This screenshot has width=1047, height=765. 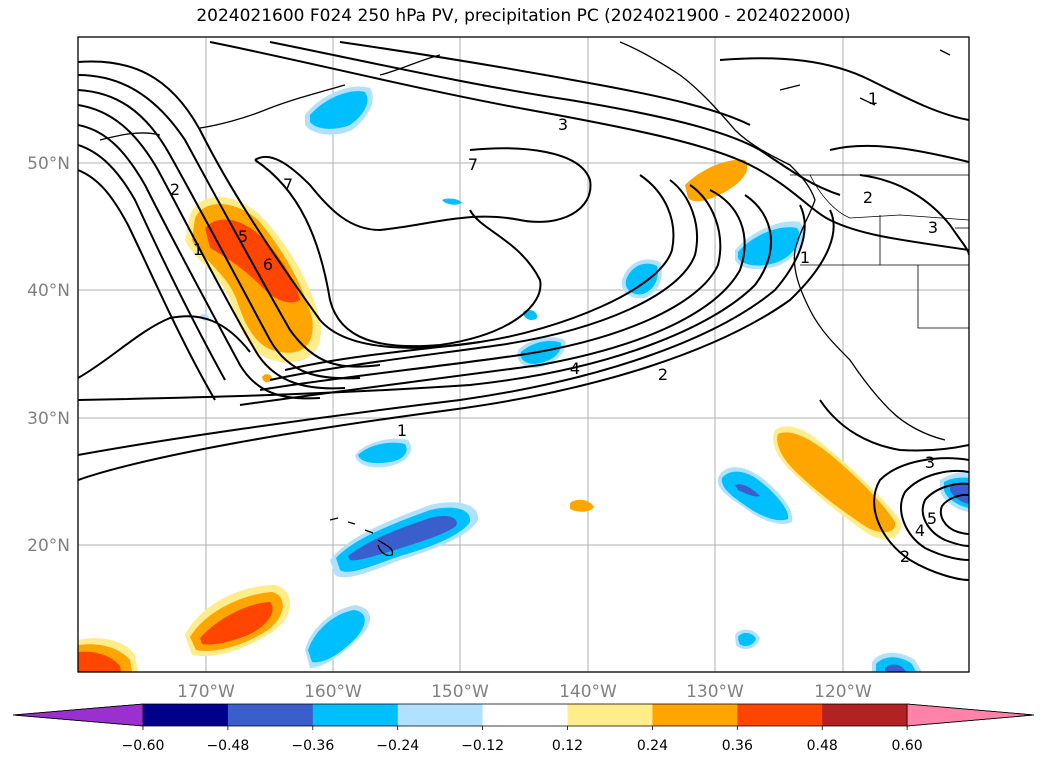 What do you see at coordinates (843, 692) in the screenshot?
I see `lon-label-120w: 120°W` at bounding box center [843, 692].